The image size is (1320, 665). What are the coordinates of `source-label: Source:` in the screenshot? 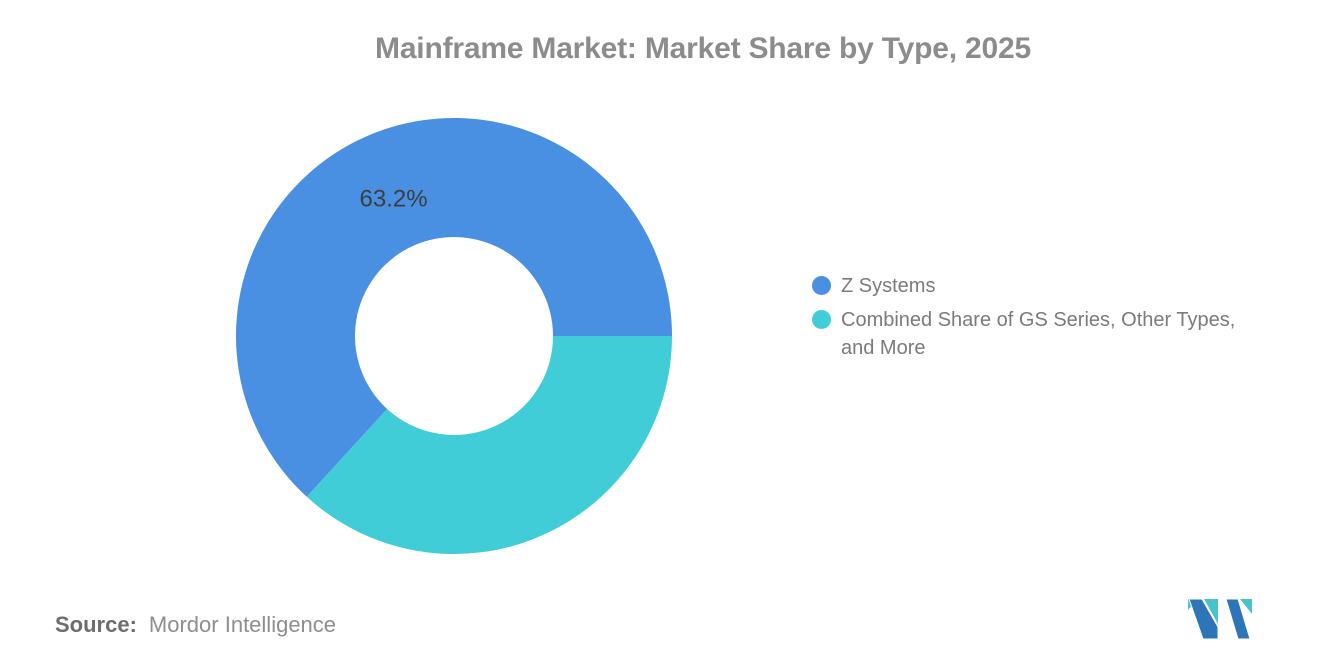 It's located at (96, 624).